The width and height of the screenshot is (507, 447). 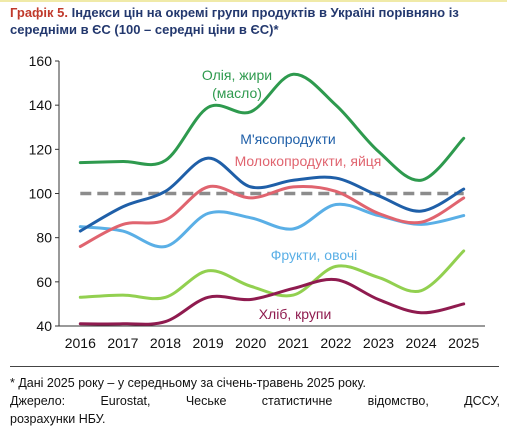 I want to click on series-line-bread-cereals, so click(x=272, y=301).